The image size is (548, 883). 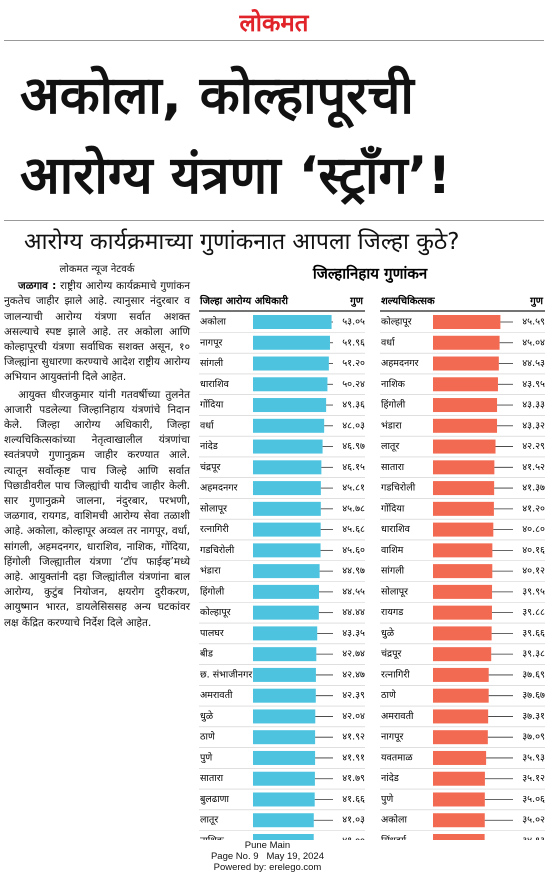 I want to click on value-label: ४३.९५, so click(x=533, y=384).